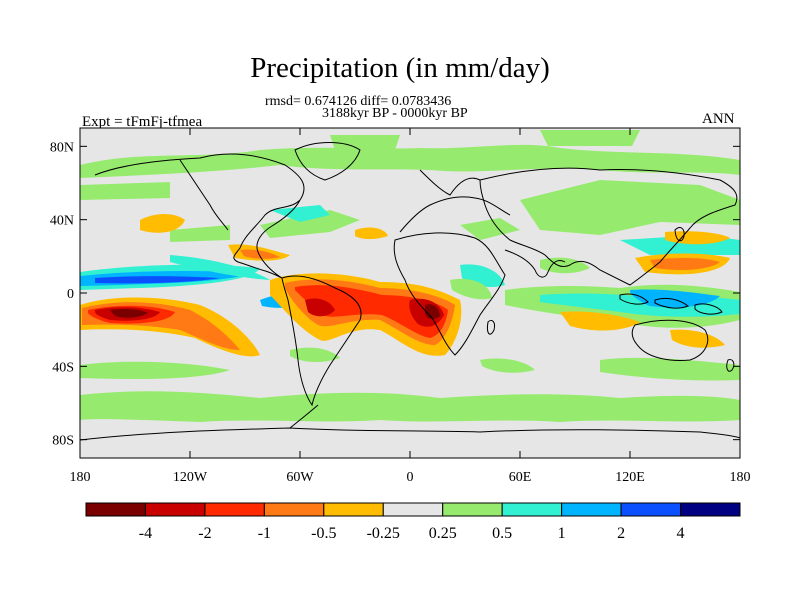  What do you see at coordinates (204, 533) in the screenshot?
I see `colorbar-tick-label: -2` at bounding box center [204, 533].